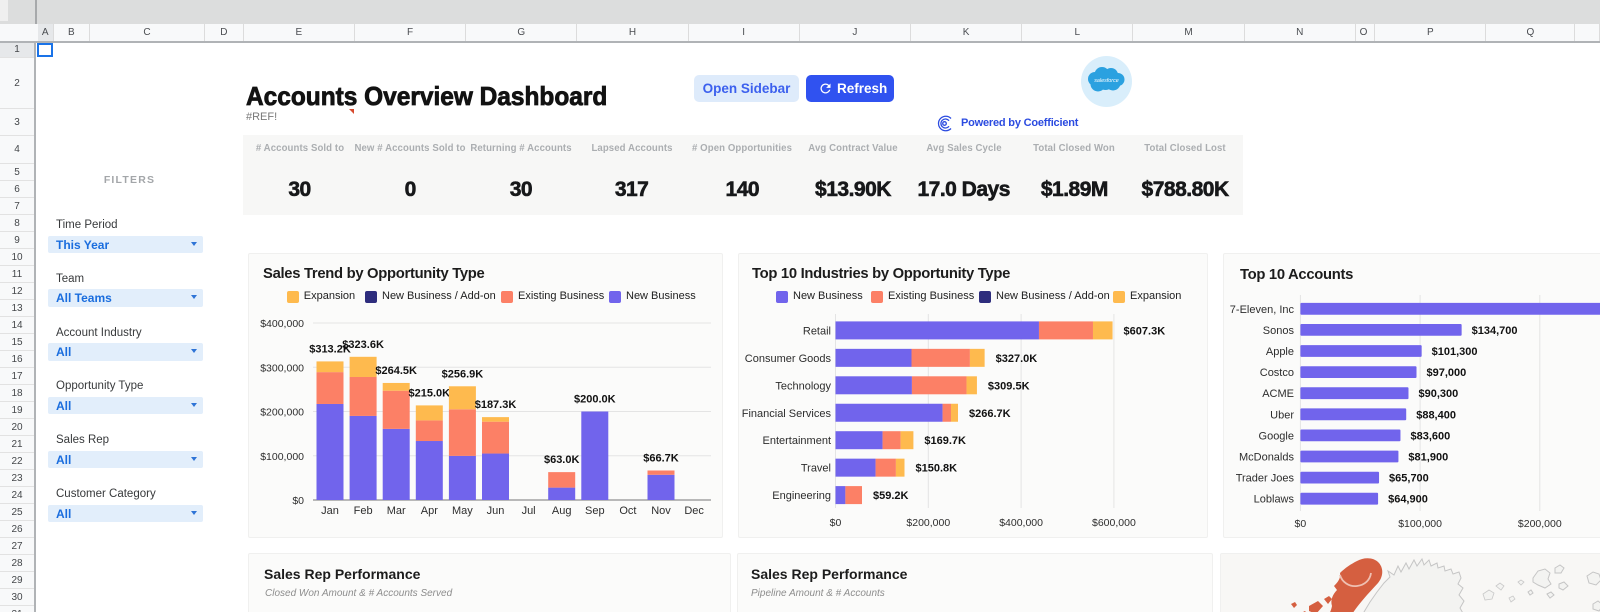  What do you see at coordinates (1262, 310) in the screenshot?
I see `svg-text: 7-Eleven, Inc` at bounding box center [1262, 310].